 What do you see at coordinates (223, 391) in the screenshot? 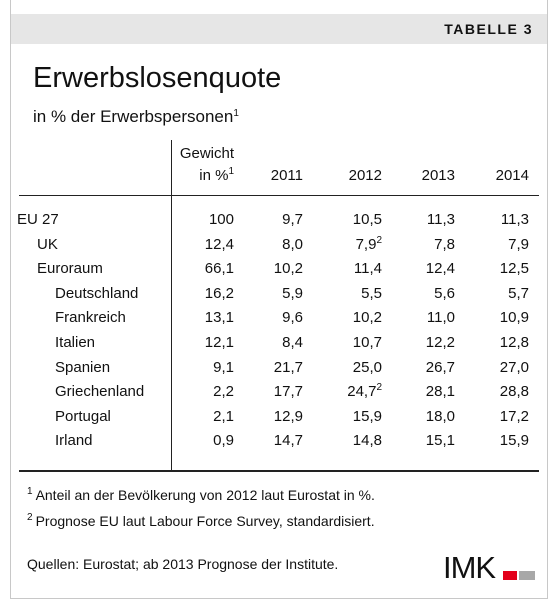
I see `table-cell: 2,2` at bounding box center [223, 391].